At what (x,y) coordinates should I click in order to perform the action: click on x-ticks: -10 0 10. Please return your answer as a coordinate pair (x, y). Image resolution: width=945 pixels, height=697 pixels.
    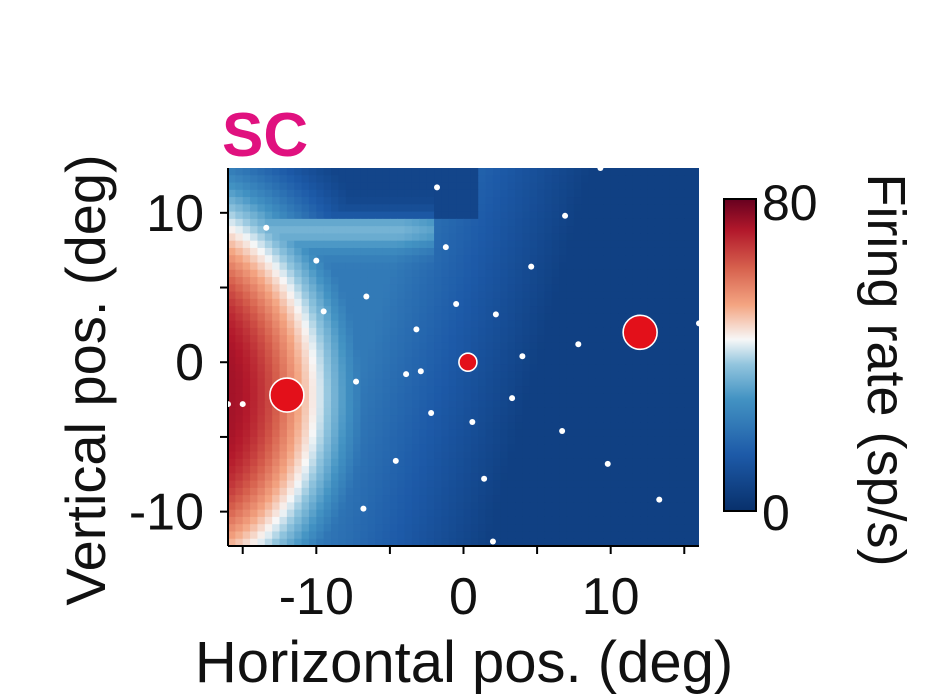
    Looking at the image, I should click on (463, 586).